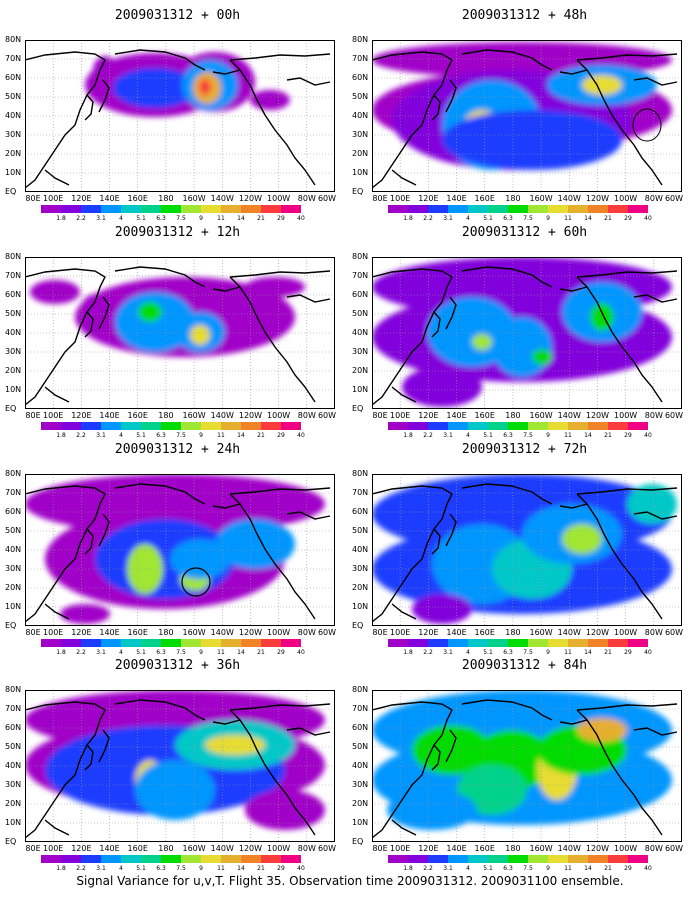  Describe the element at coordinates (181, 218) in the screenshot. I see `colorbar-label: 7.5` at that location.